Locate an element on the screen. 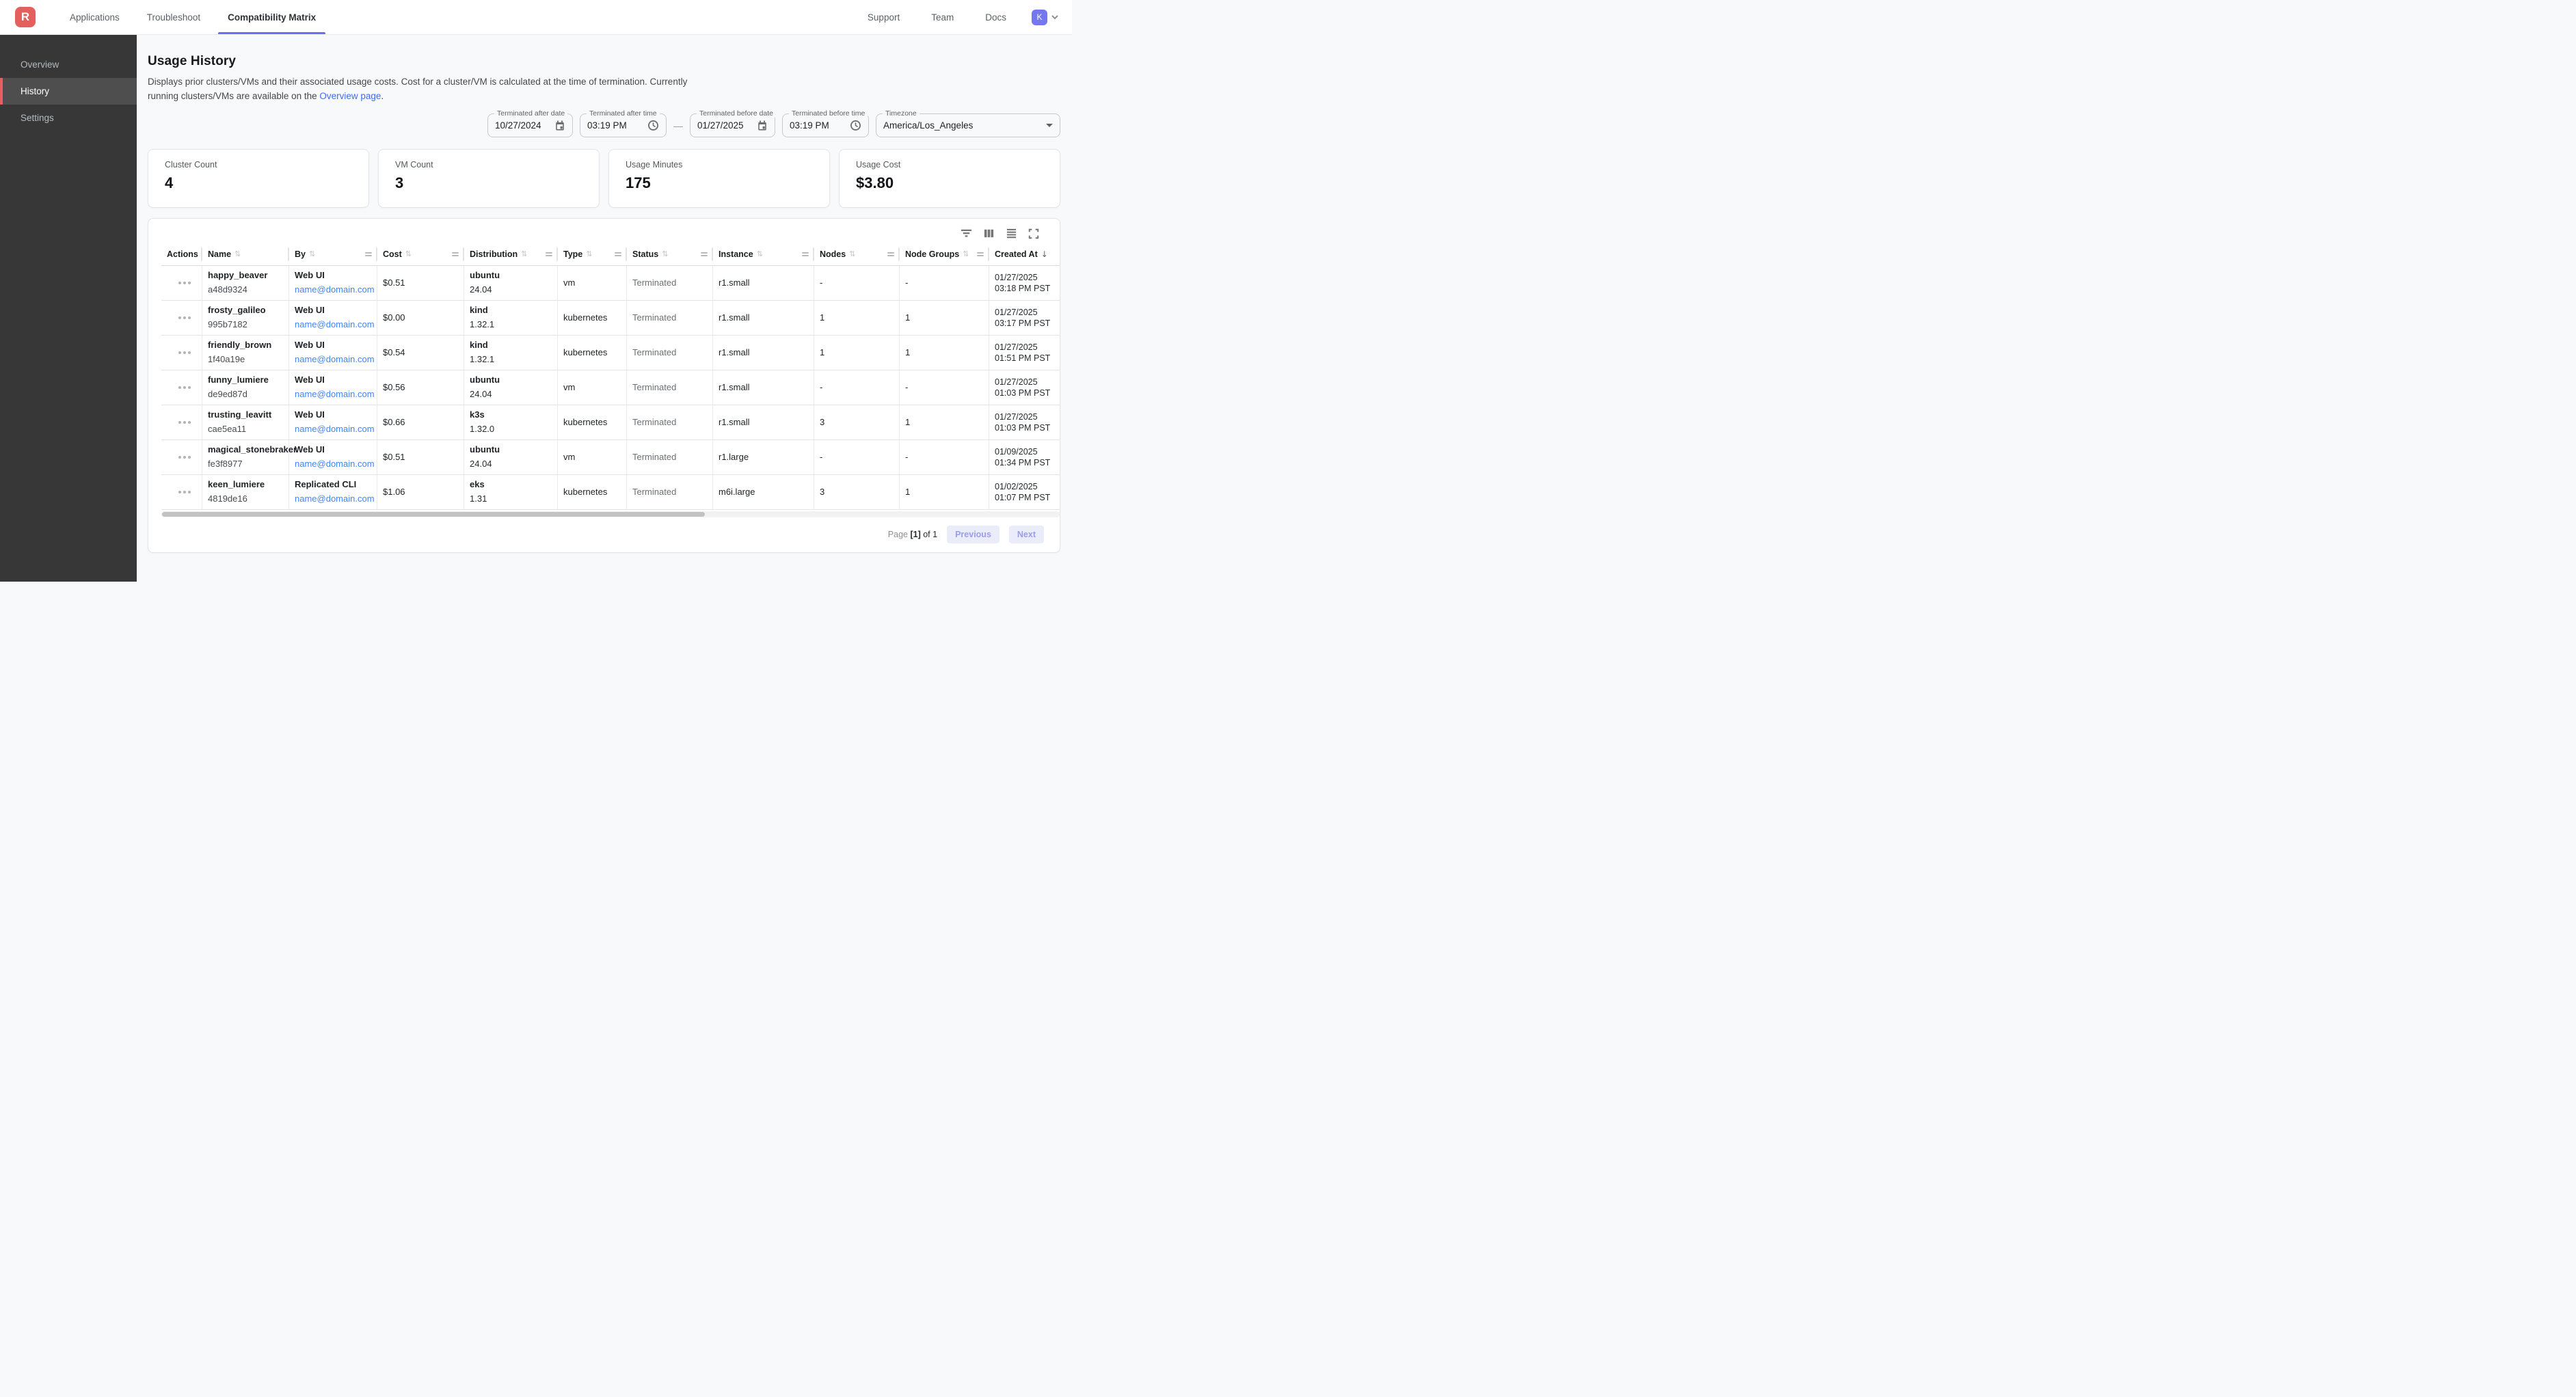  page-indicator: Page [1] of 1 is located at coordinates (912, 534).